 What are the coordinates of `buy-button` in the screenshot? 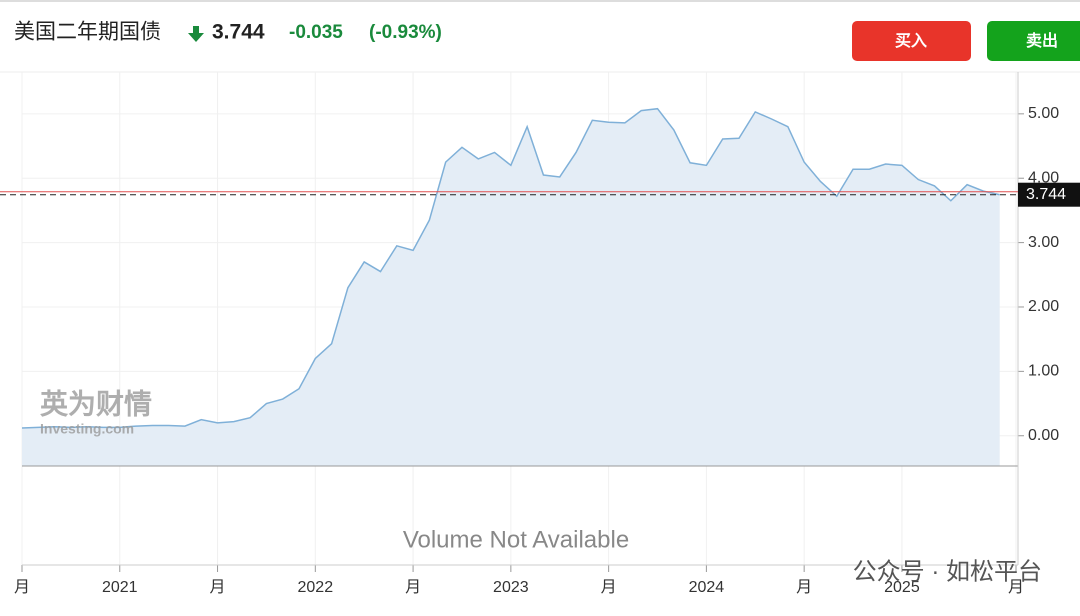 It's located at (911, 41).